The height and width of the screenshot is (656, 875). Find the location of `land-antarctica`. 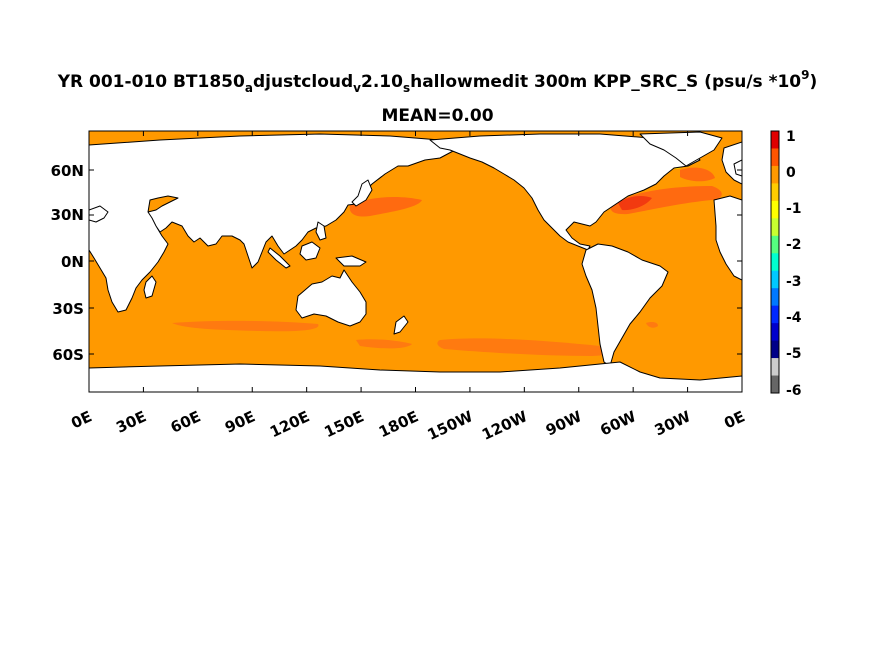

land-antarctica is located at coordinates (415, 376).